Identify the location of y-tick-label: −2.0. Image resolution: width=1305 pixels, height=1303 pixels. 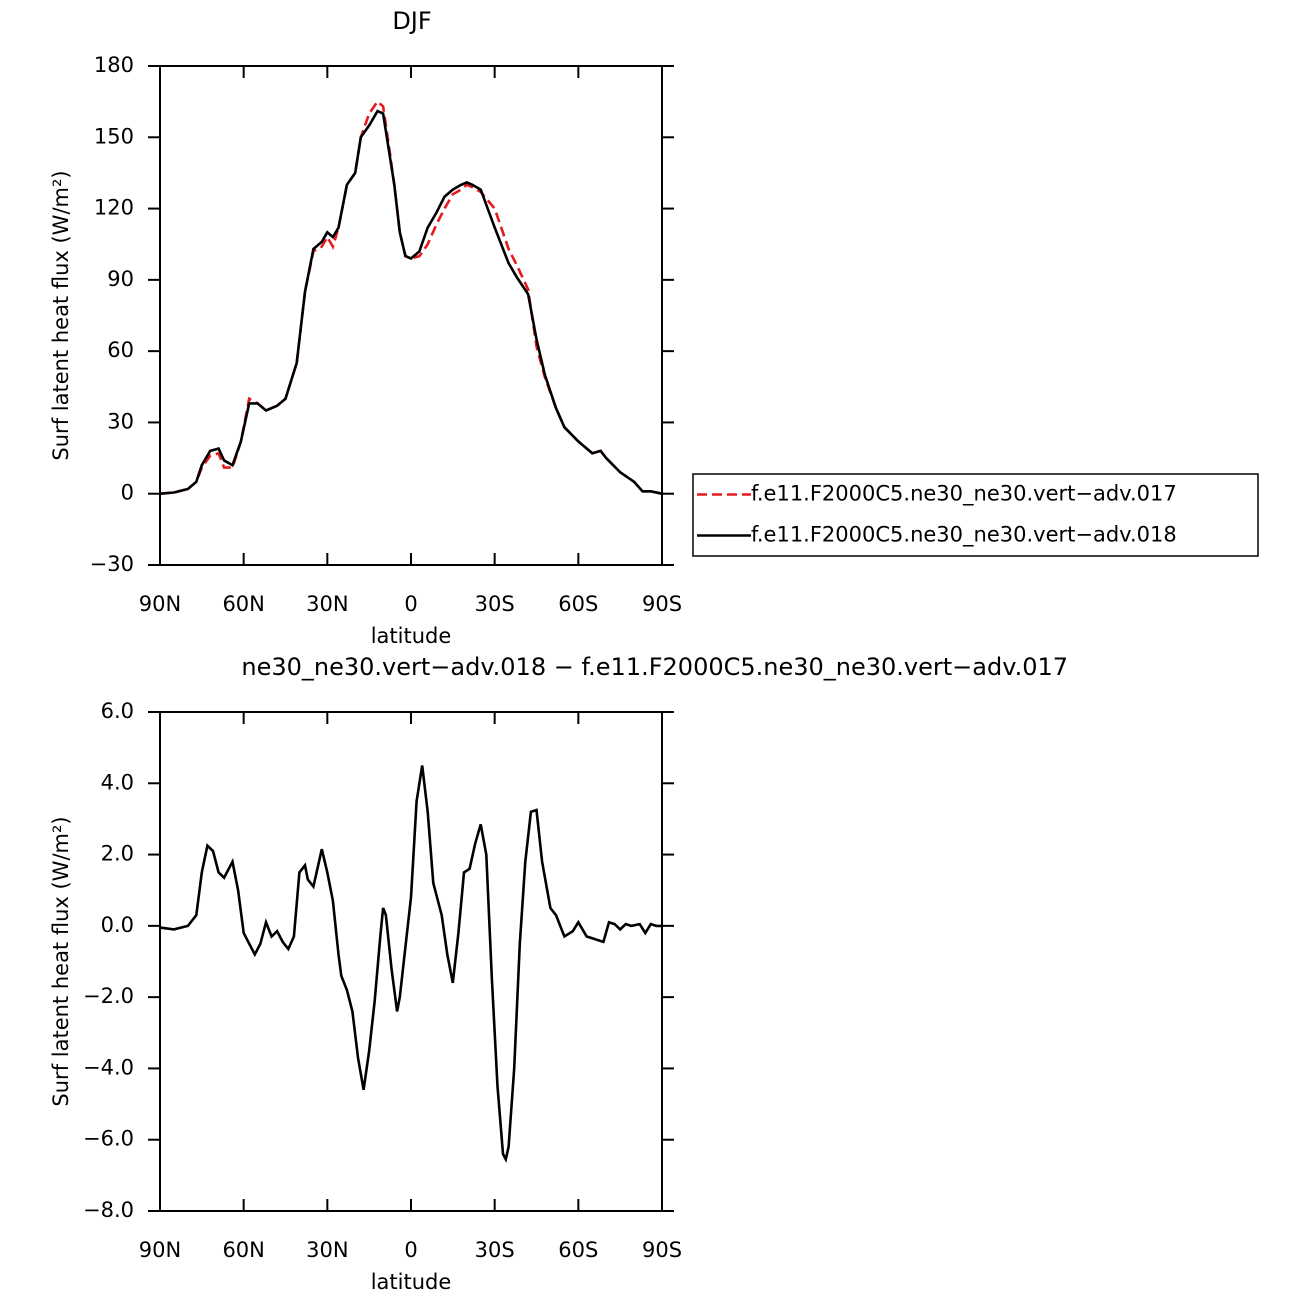
(108, 996).